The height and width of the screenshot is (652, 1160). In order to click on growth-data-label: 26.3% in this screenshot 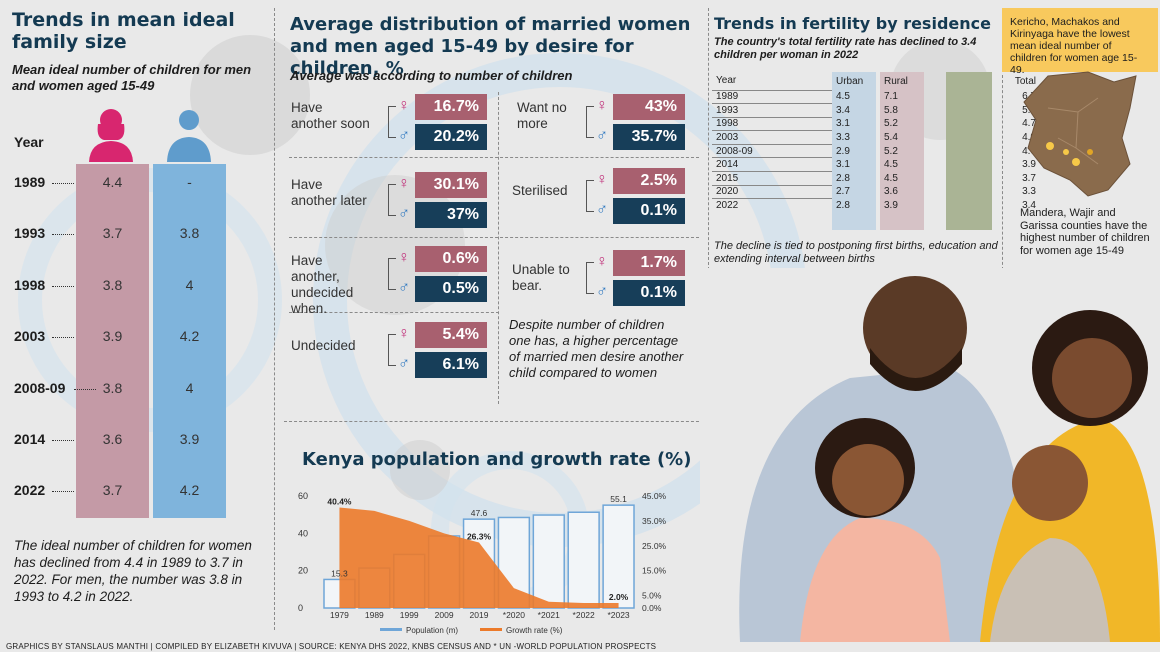, I will do `click(479, 537)`.